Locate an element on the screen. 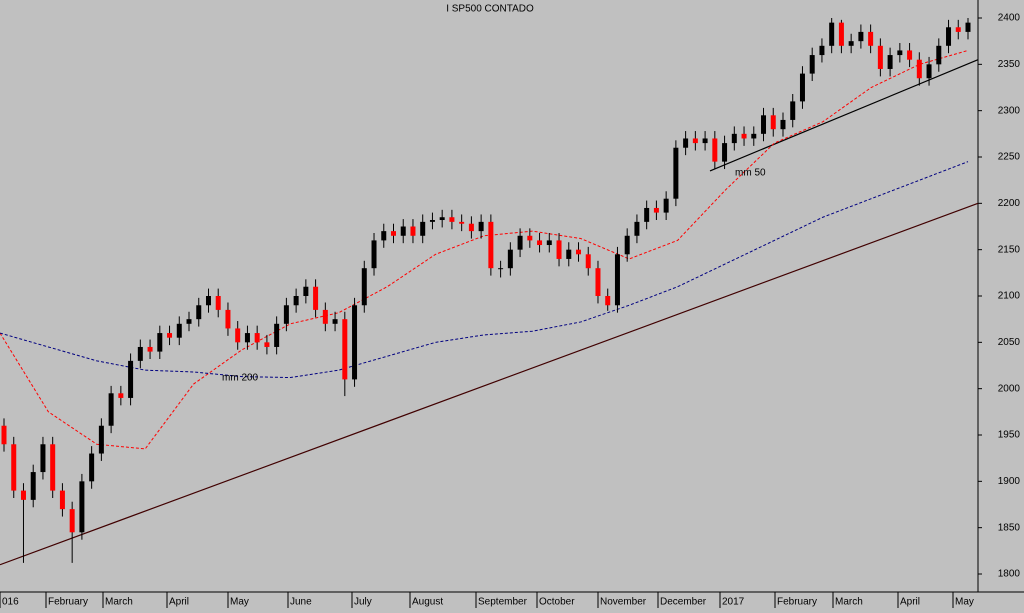 Image resolution: width=1024 pixels, height=613 pixels. y-tick-label: 2300 is located at coordinates (1009, 110).